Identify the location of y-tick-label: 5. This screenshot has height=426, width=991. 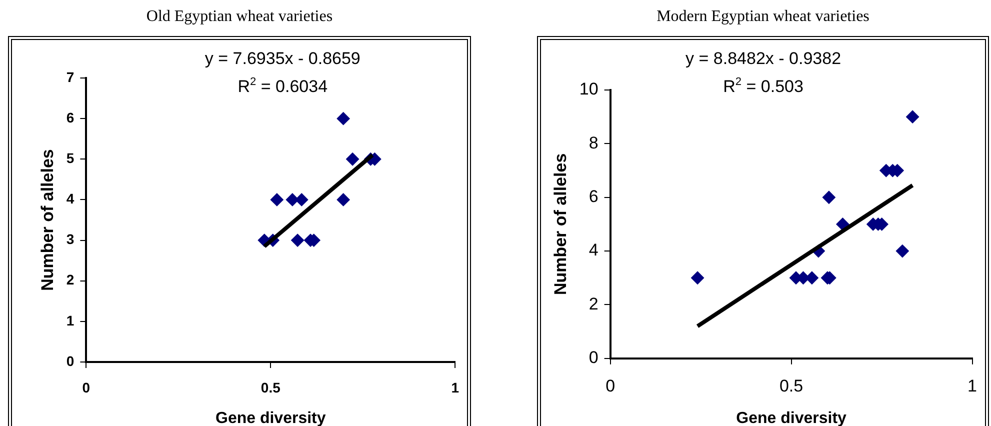
(70, 158).